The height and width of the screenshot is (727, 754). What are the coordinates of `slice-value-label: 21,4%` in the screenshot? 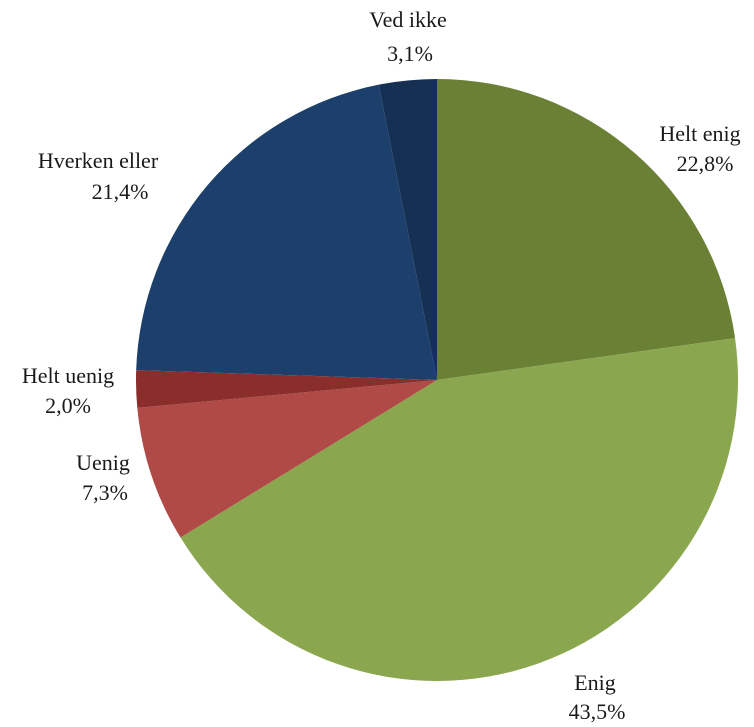 It's located at (120, 191).